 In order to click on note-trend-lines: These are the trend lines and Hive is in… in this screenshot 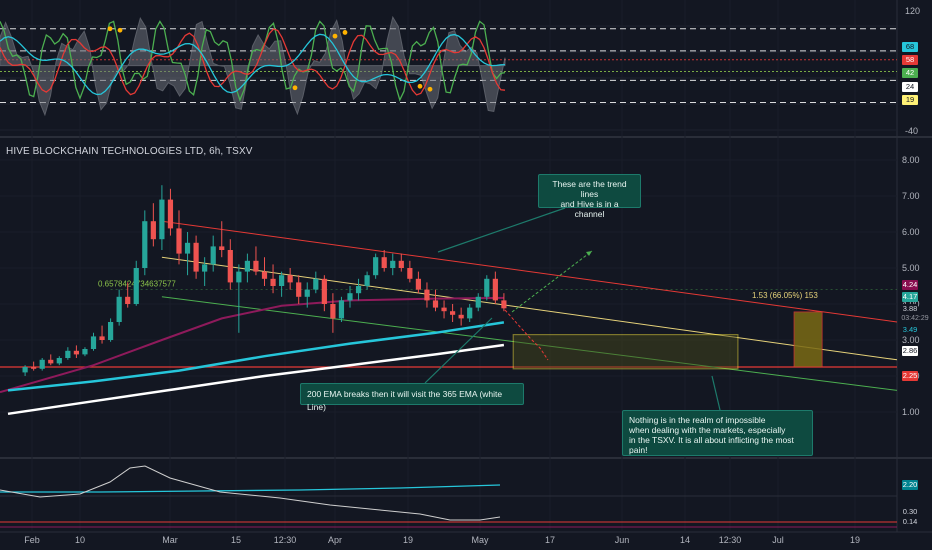, I will do `click(589, 196)`.